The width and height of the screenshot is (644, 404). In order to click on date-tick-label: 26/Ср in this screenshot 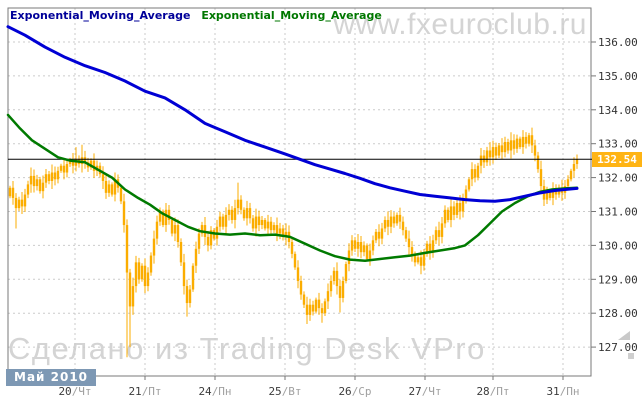, I will do `click(354, 391)`.